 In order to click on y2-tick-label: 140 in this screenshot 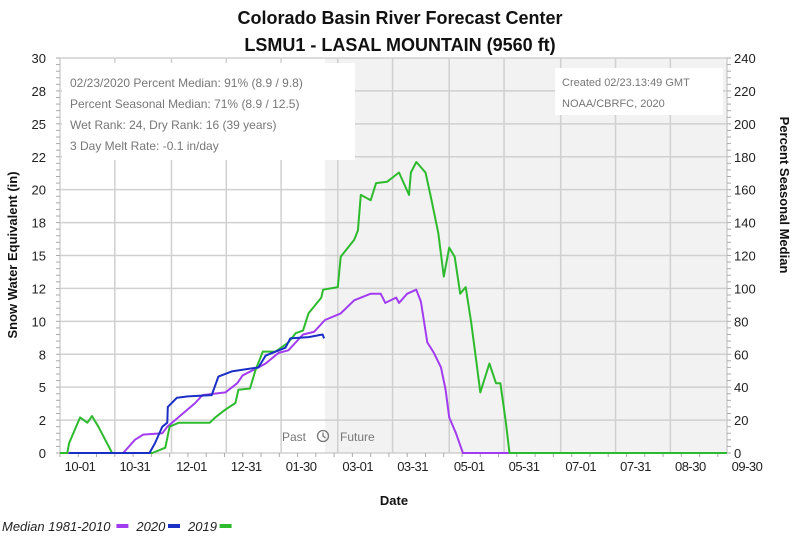, I will do `click(745, 223)`.